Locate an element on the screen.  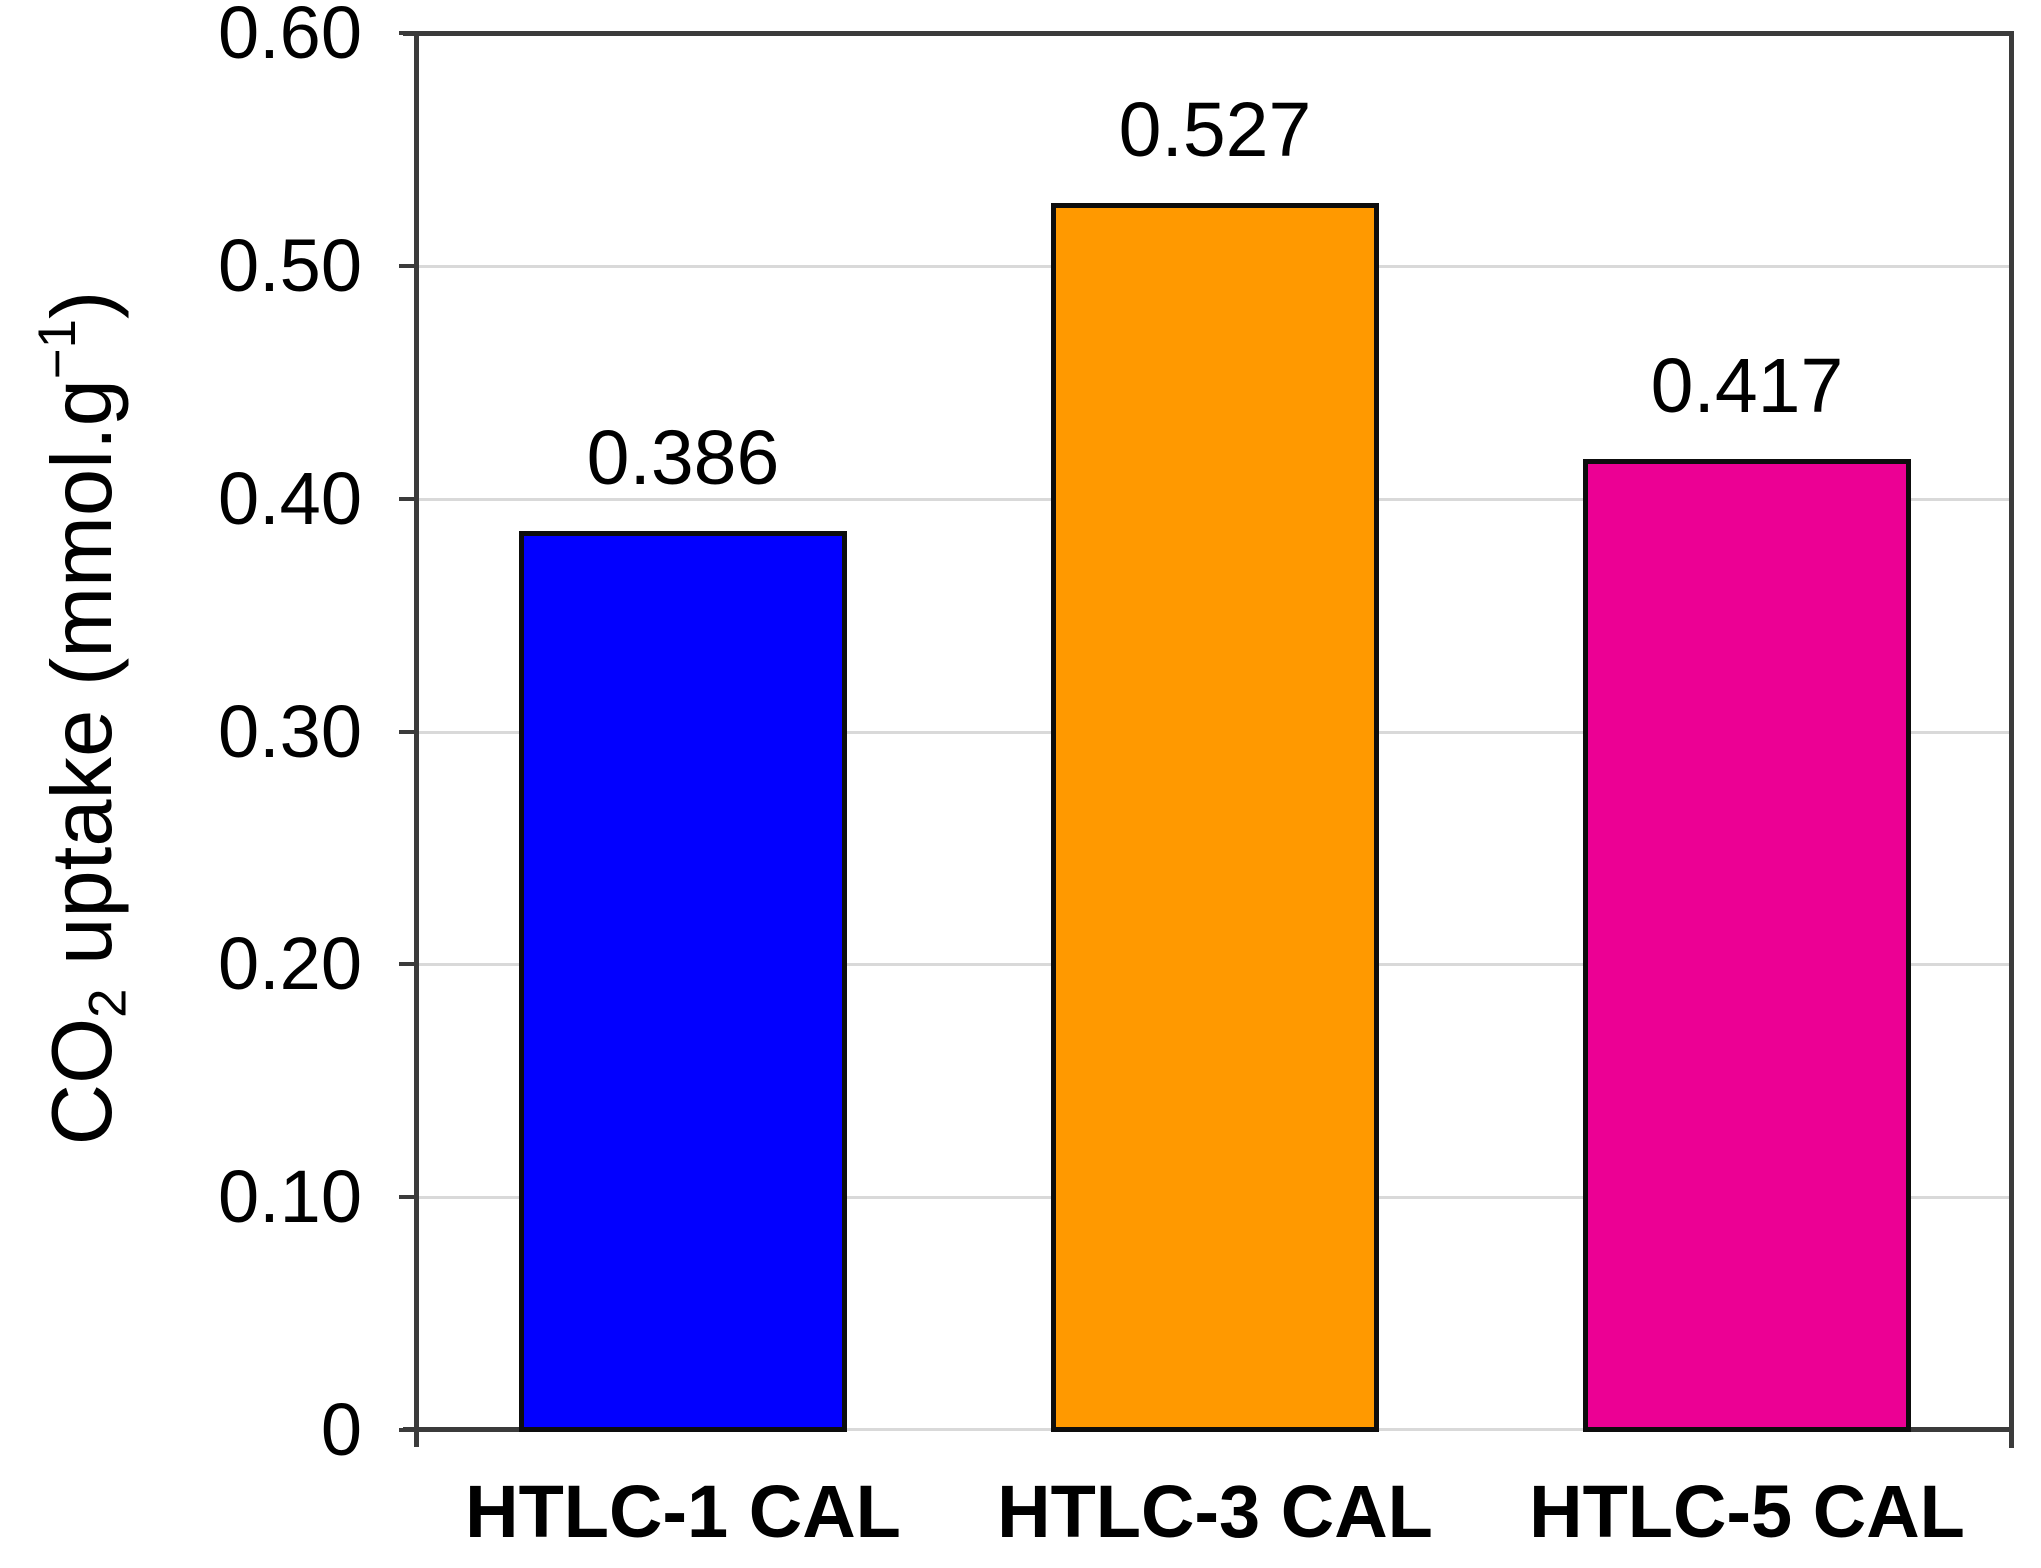
x-axis-left-segment is located at coordinates (461, 1429).